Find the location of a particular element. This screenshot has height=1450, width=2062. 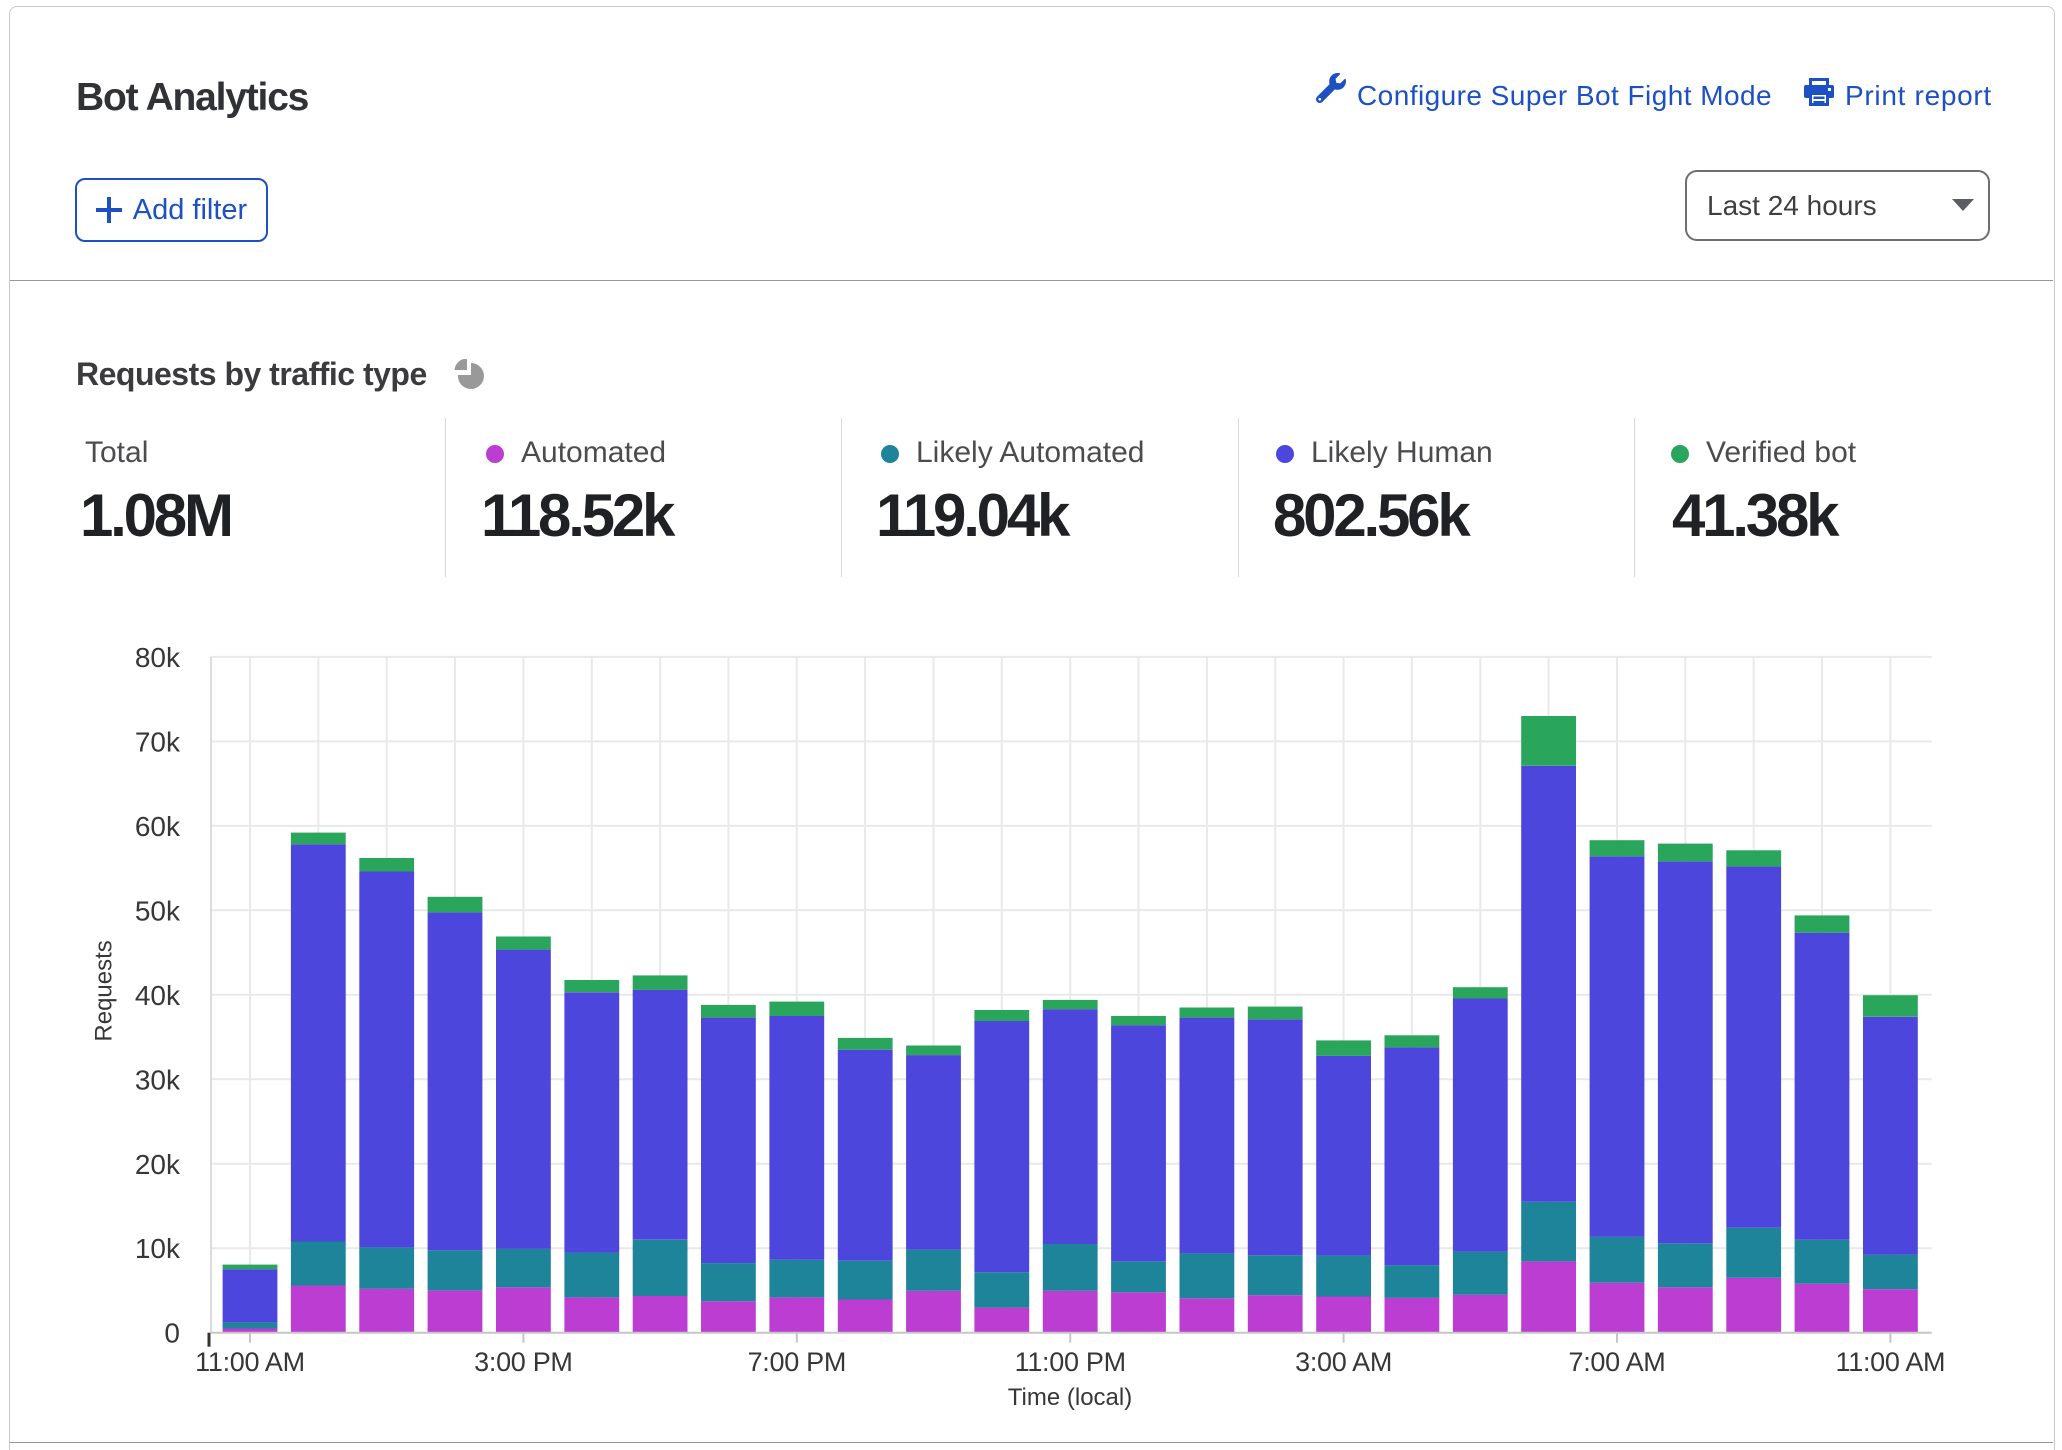

svg-text: 10k is located at coordinates (158, 1248).